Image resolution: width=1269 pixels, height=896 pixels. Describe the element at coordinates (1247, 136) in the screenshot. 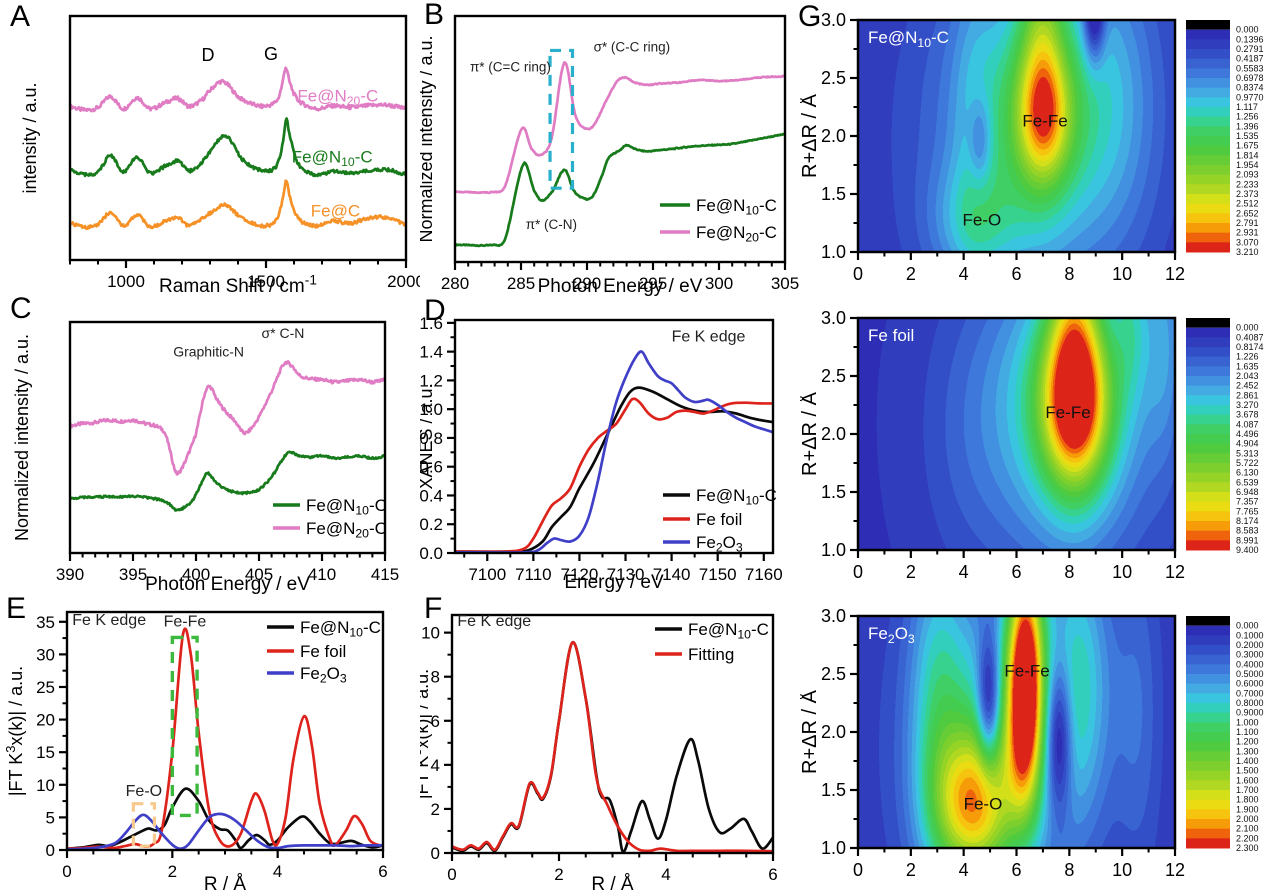

I see `svg-text: 1.535` at that location.